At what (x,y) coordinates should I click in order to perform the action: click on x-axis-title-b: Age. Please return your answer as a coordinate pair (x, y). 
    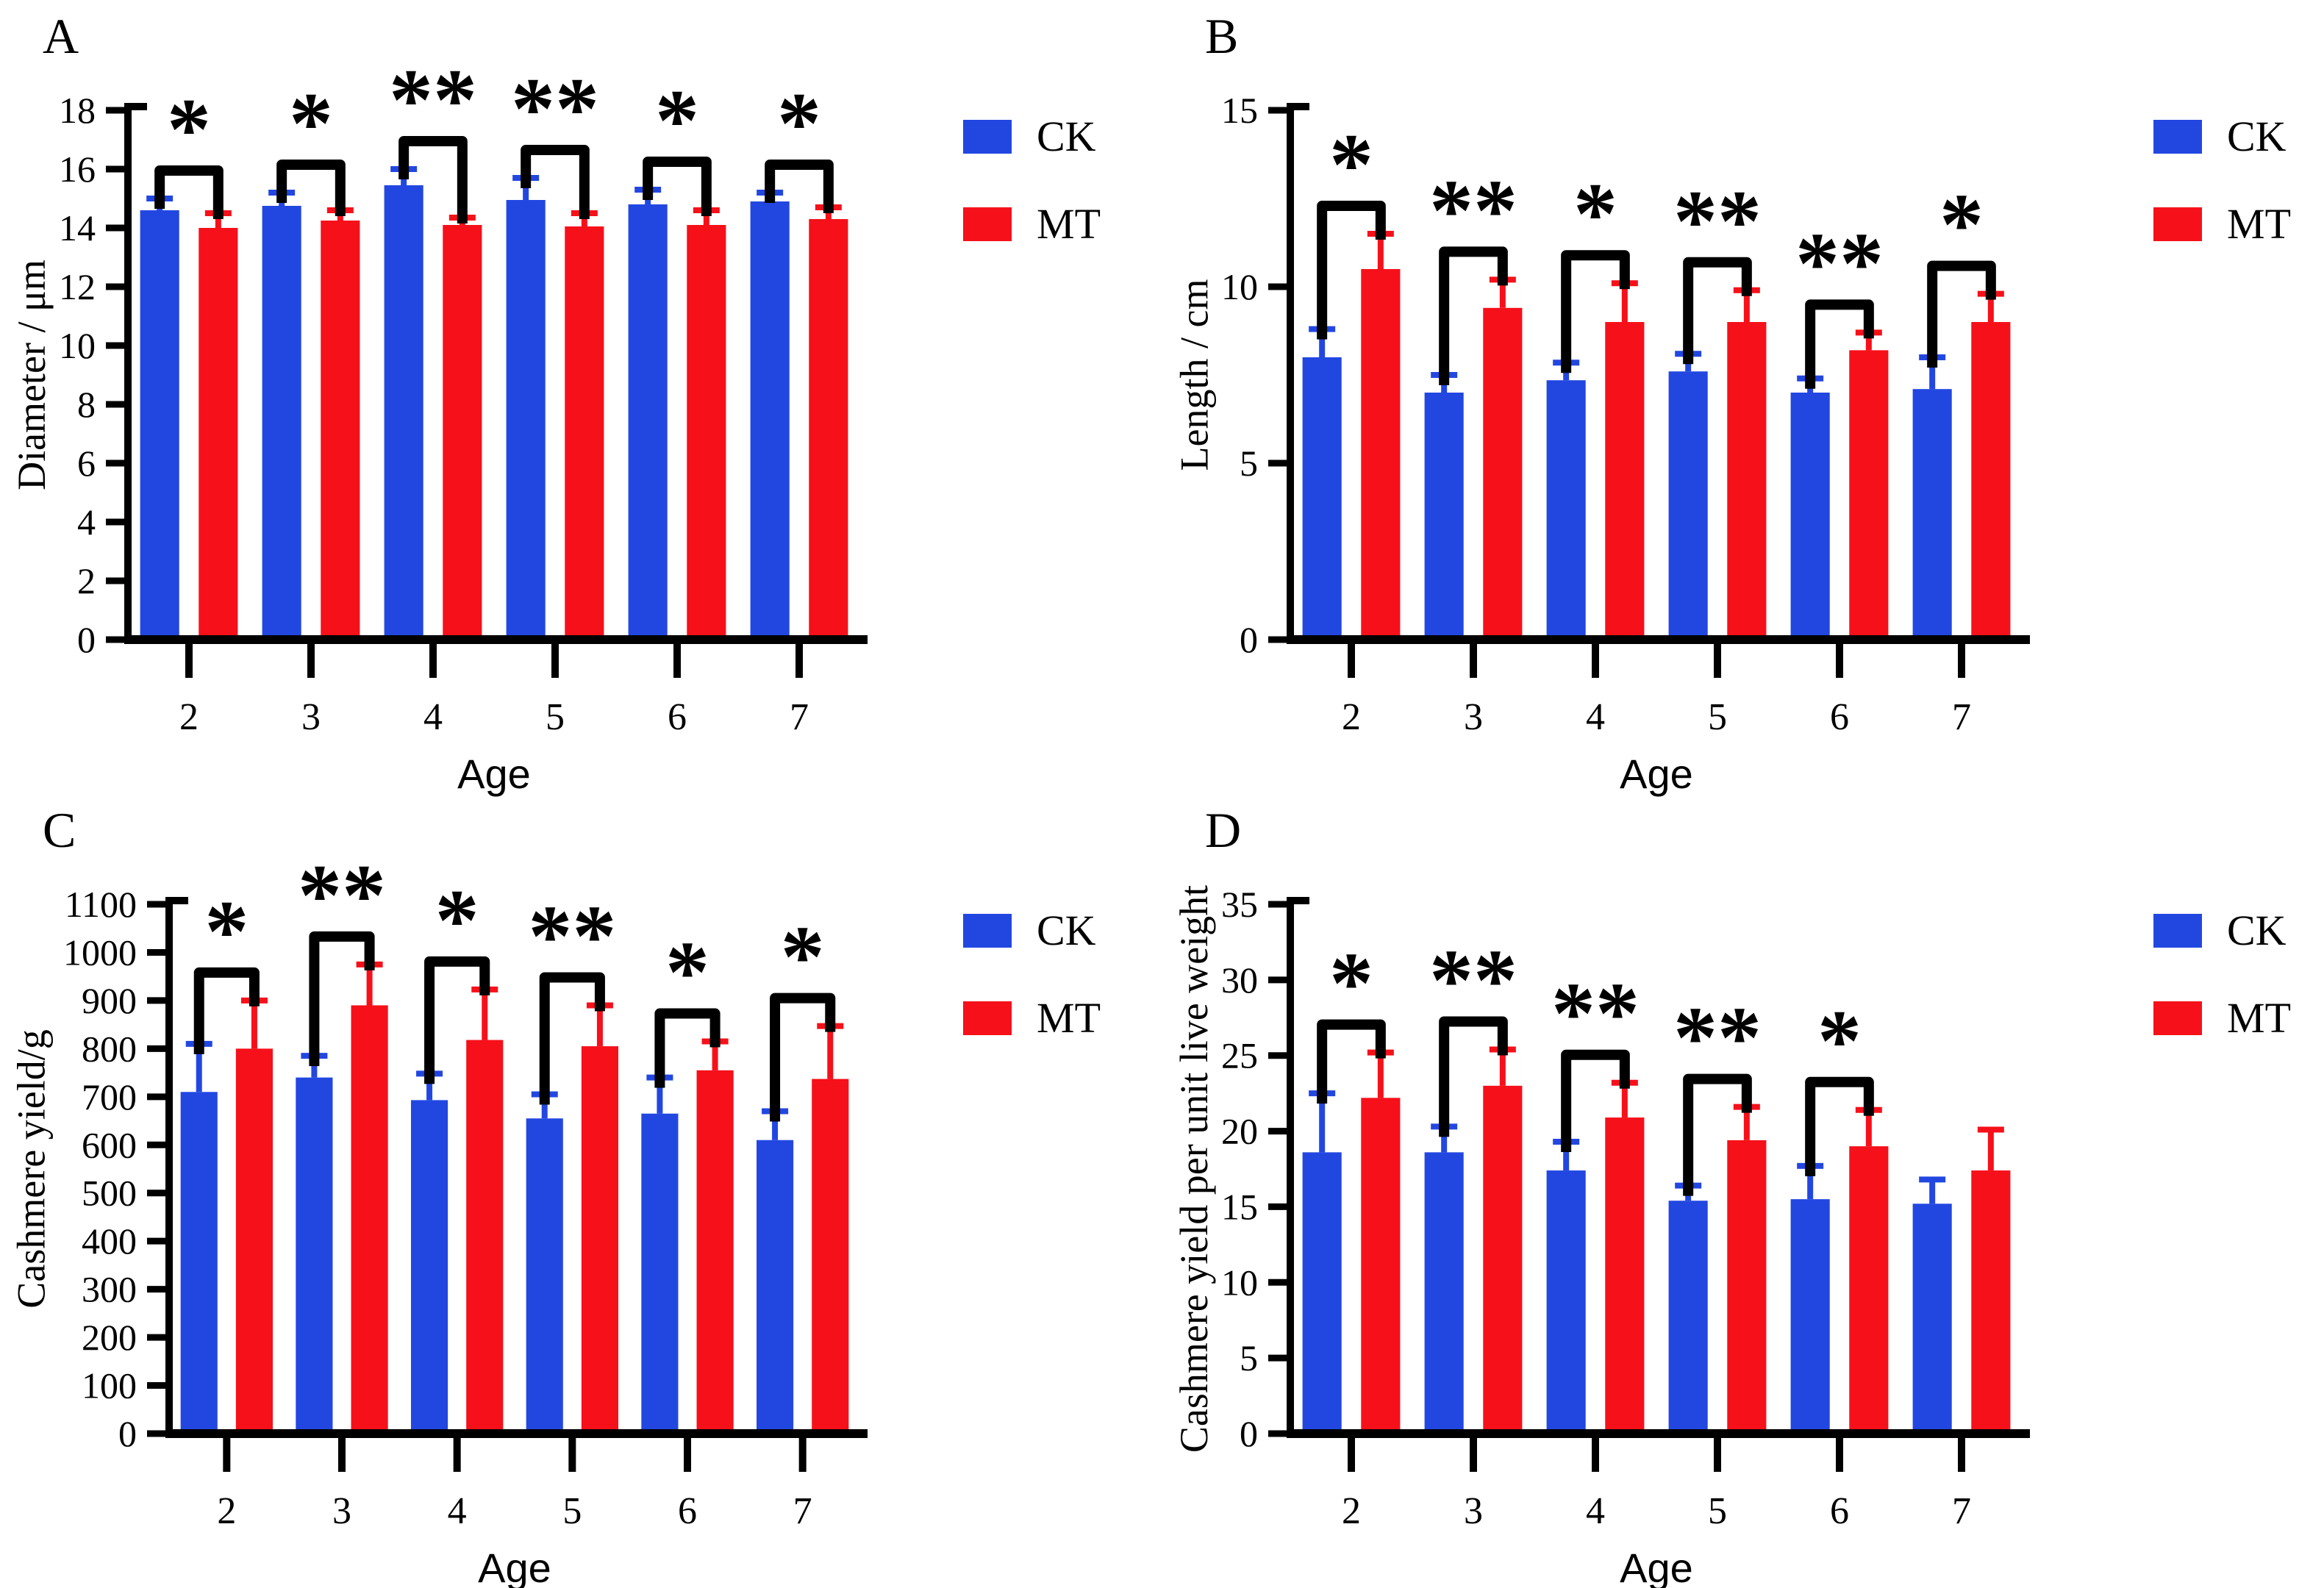
    Looking at the image, I should click on (1656, 774).